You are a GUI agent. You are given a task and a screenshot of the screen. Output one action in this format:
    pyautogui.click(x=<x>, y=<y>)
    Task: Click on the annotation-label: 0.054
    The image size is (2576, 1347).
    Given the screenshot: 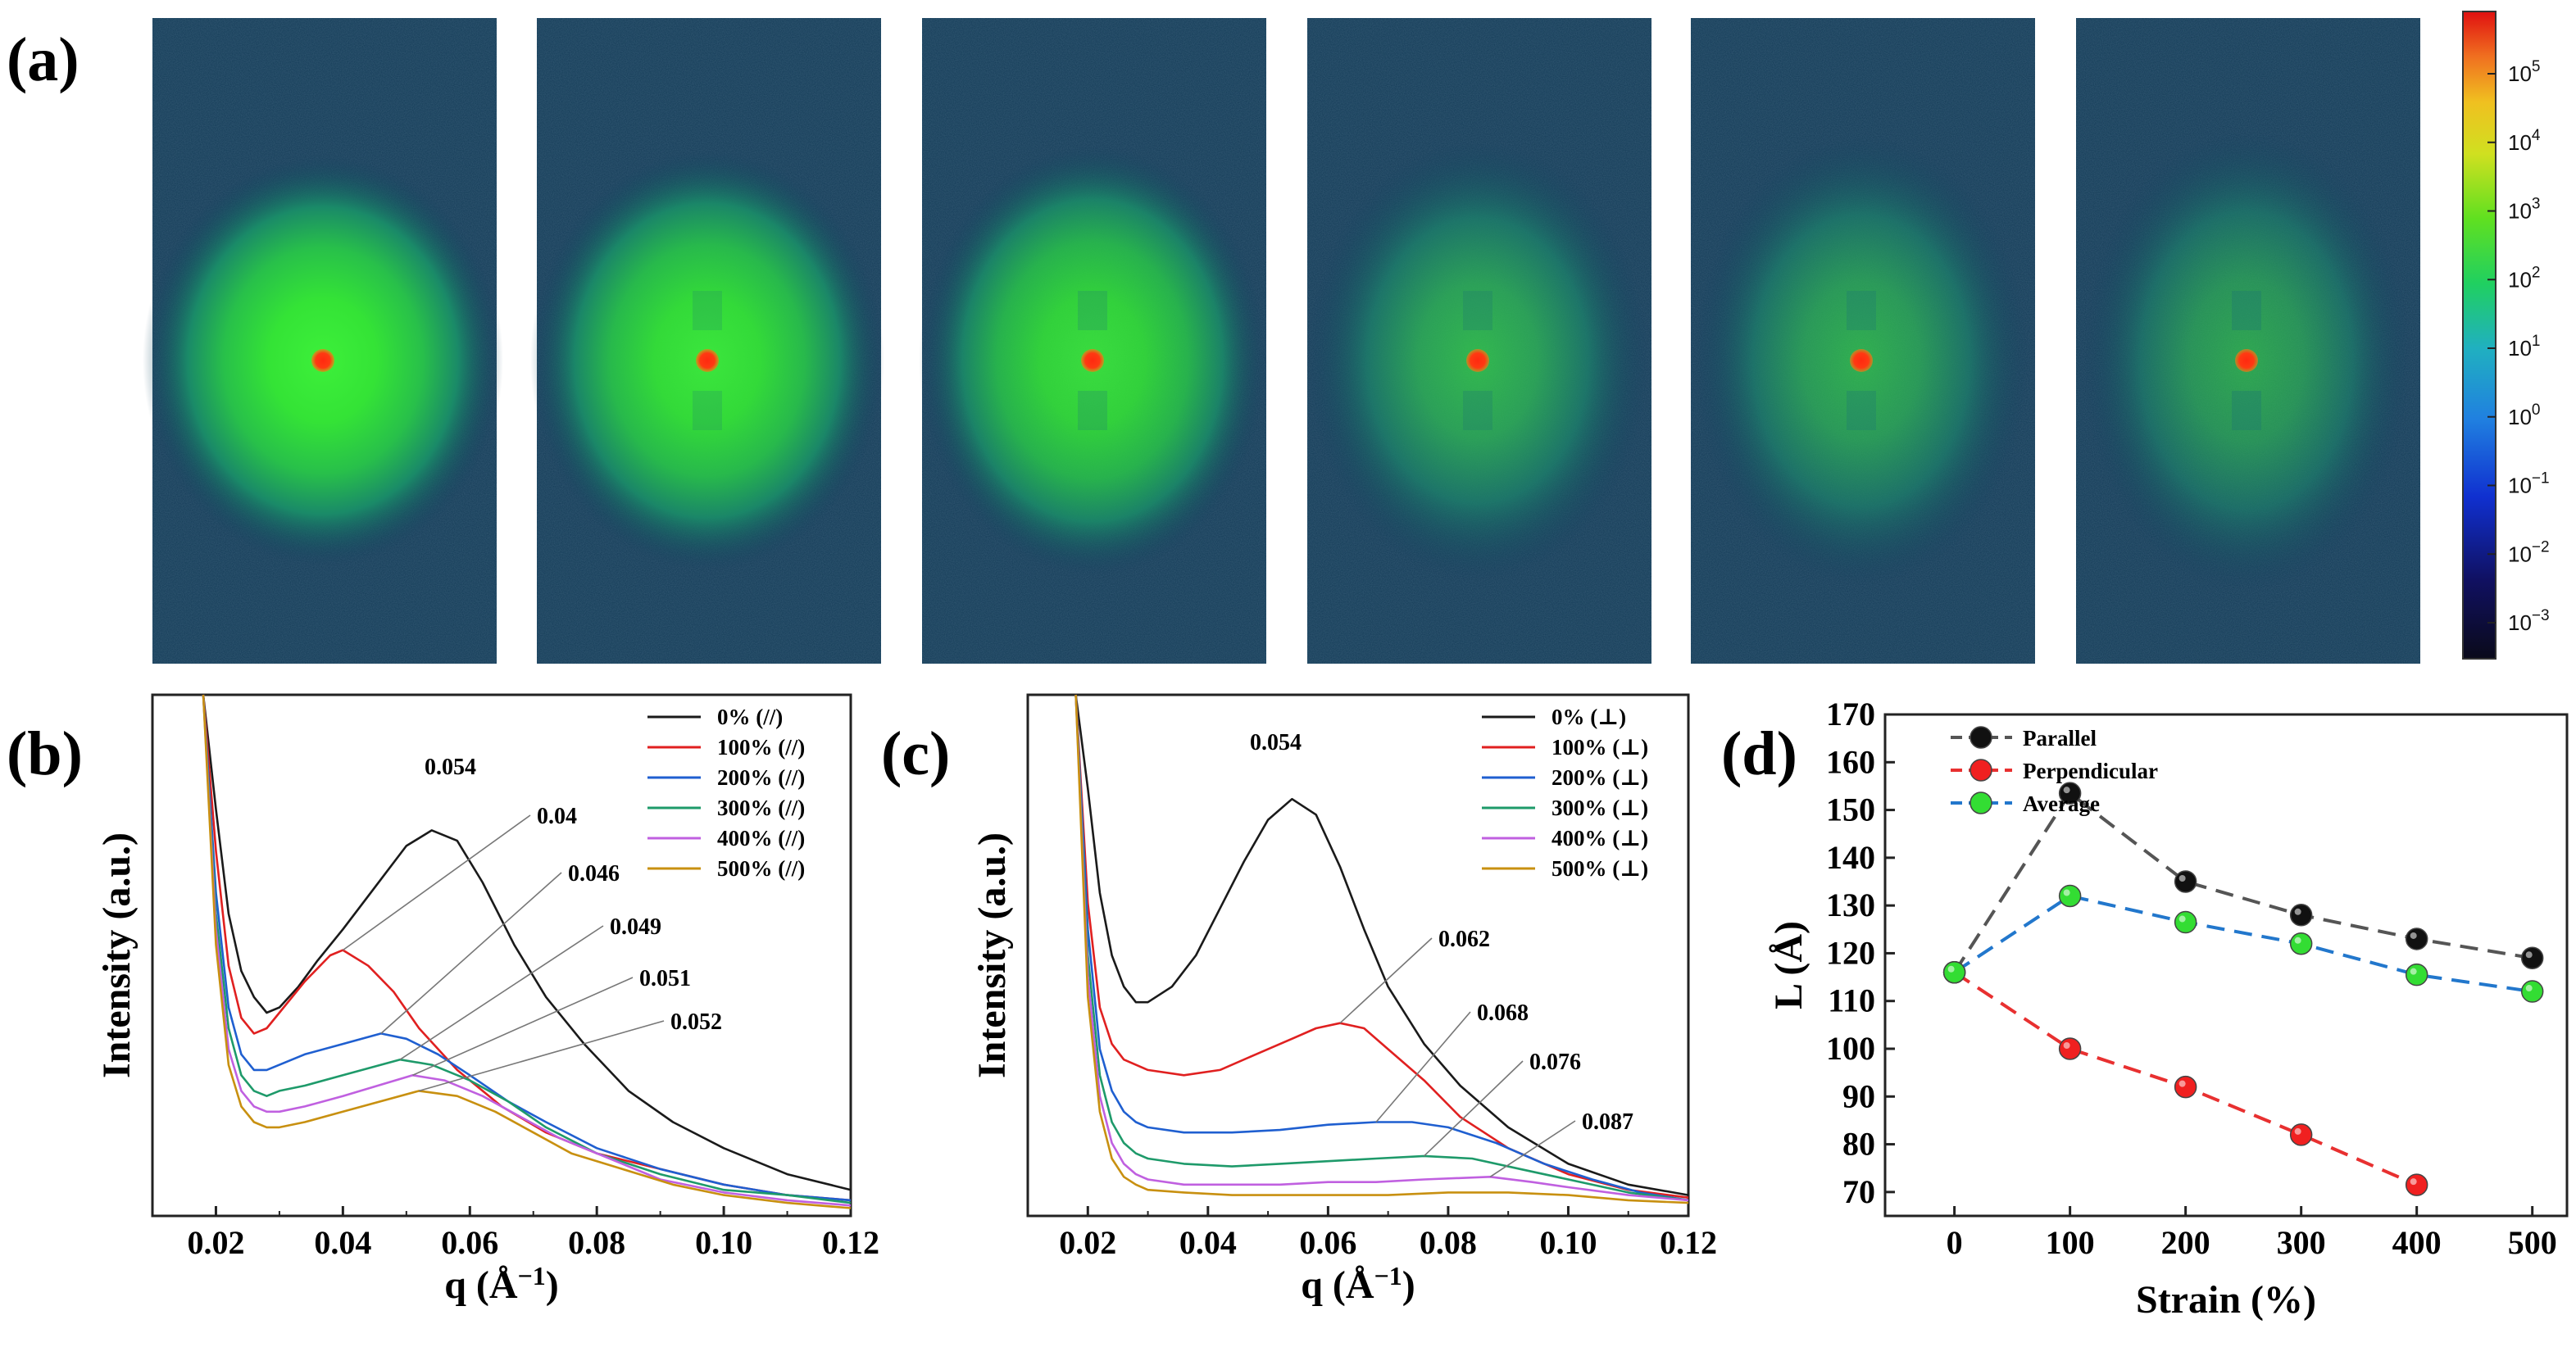 What is the action you would take?
    pyautogui.click(x=1276, y=743)
    